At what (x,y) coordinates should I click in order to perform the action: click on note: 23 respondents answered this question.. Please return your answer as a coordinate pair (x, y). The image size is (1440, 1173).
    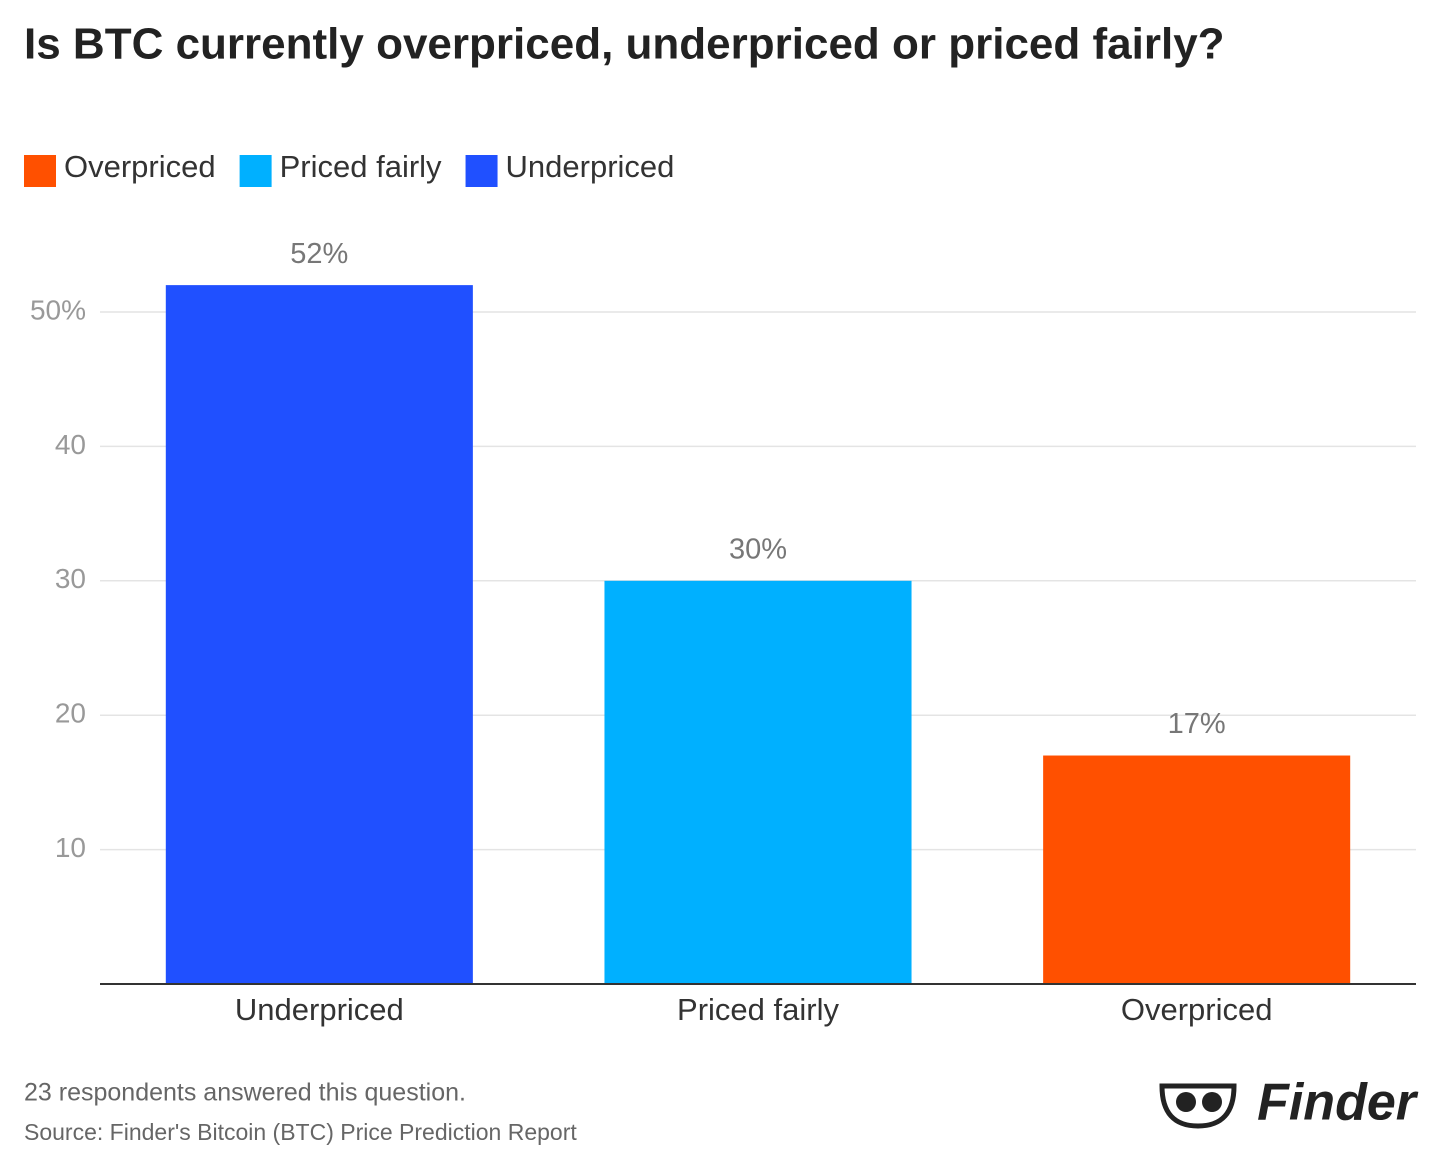
    Looking at the image, I should click on (245, 1093).